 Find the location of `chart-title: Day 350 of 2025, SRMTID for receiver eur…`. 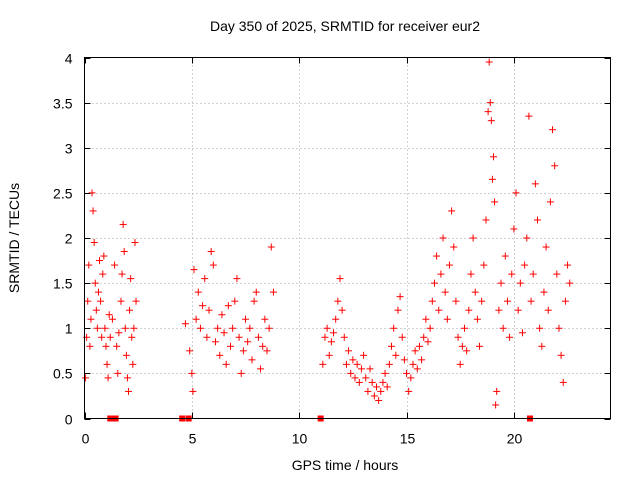

chart-title: Day 350 of 2025, SRMTID for receiver eur… is located at coordinates (345, 26).